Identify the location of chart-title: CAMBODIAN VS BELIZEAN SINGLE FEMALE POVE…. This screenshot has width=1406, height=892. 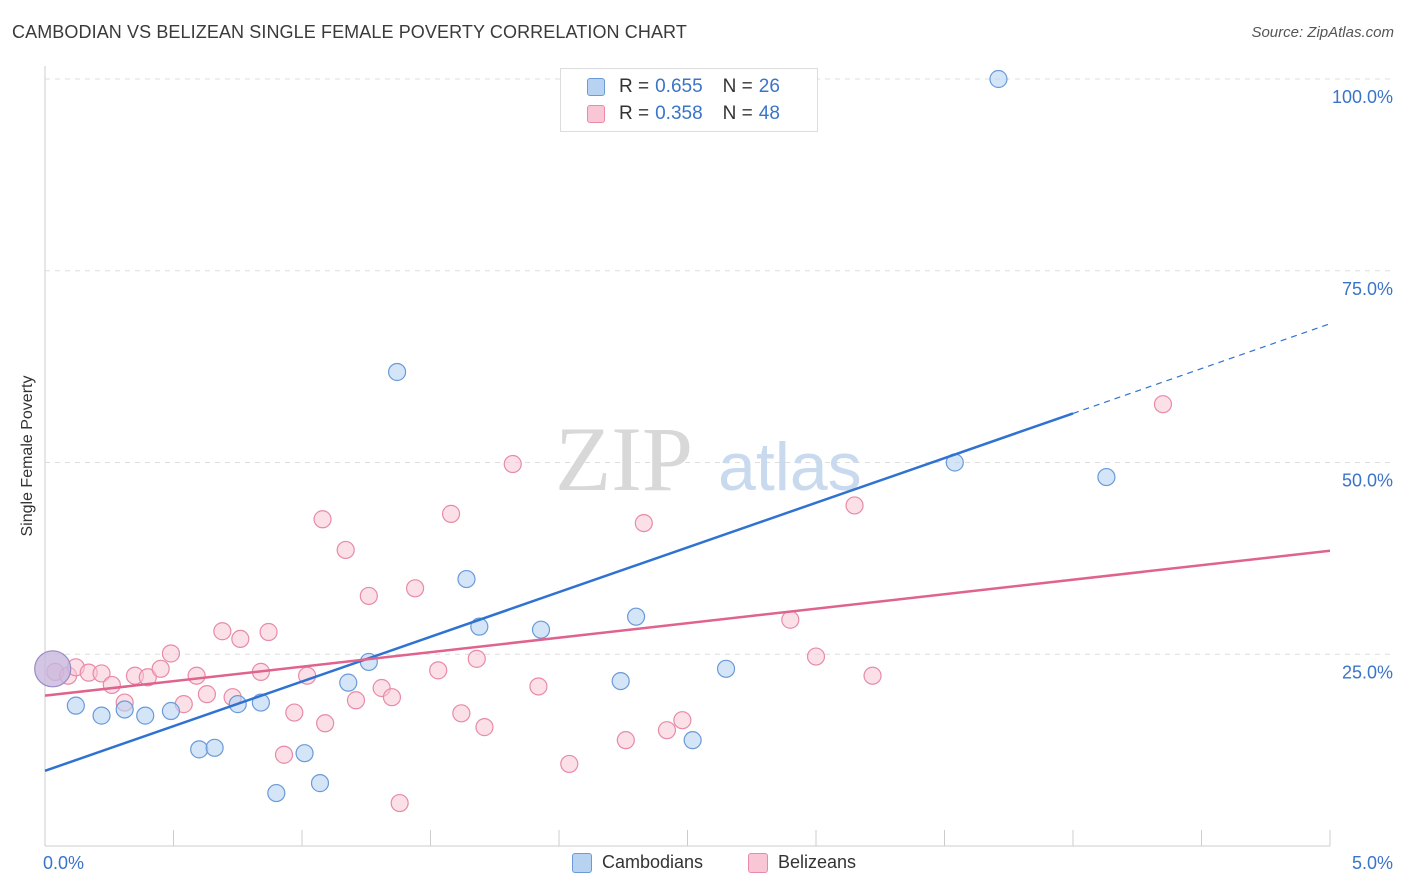
(349, 32).